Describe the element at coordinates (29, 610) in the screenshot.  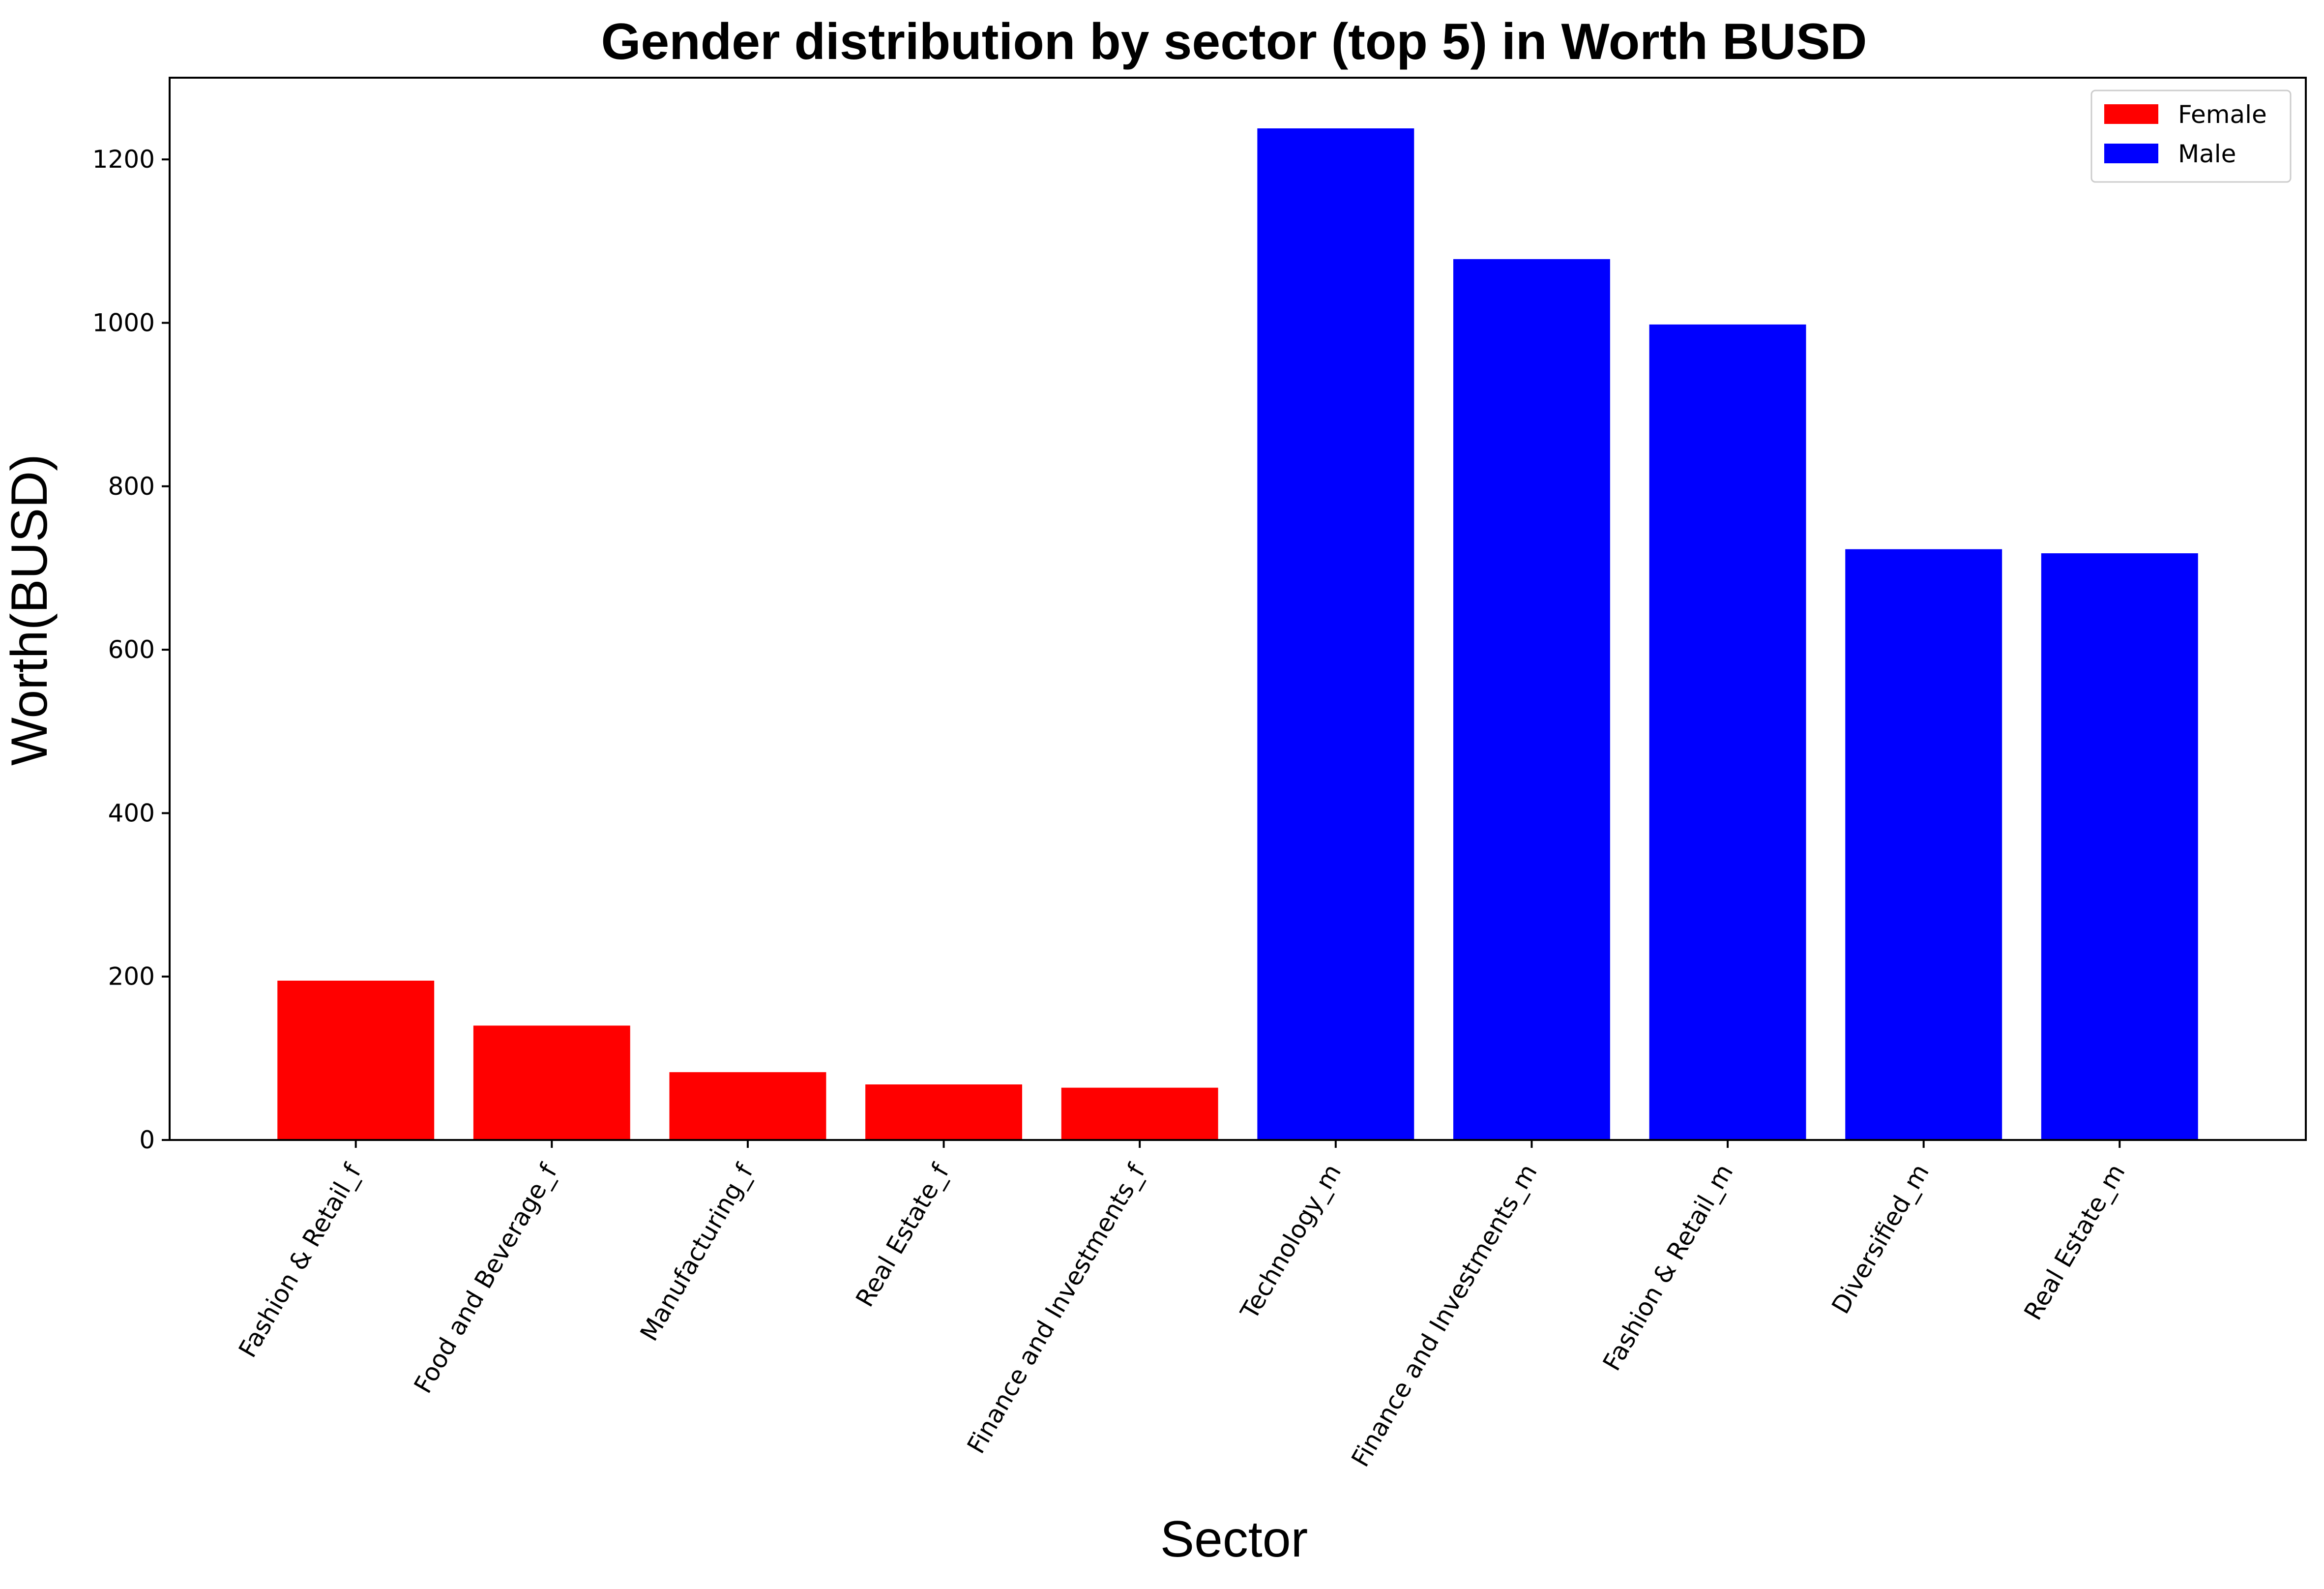
I see `y-axis-label: Worth(BUSD)` at that location.